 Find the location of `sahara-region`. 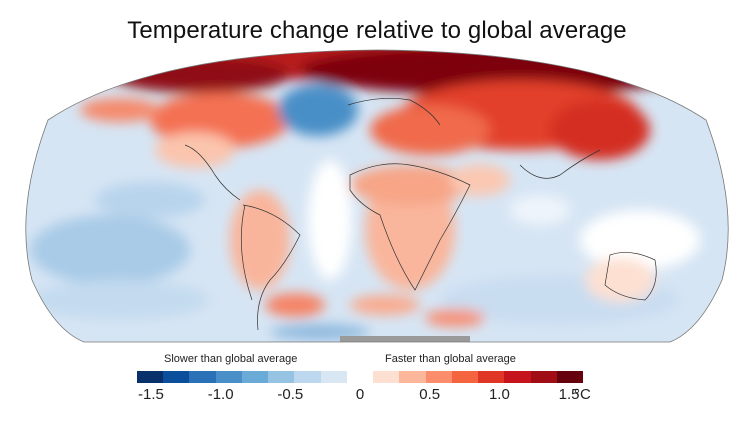

sahara-region is located at coordinates (410, 185).